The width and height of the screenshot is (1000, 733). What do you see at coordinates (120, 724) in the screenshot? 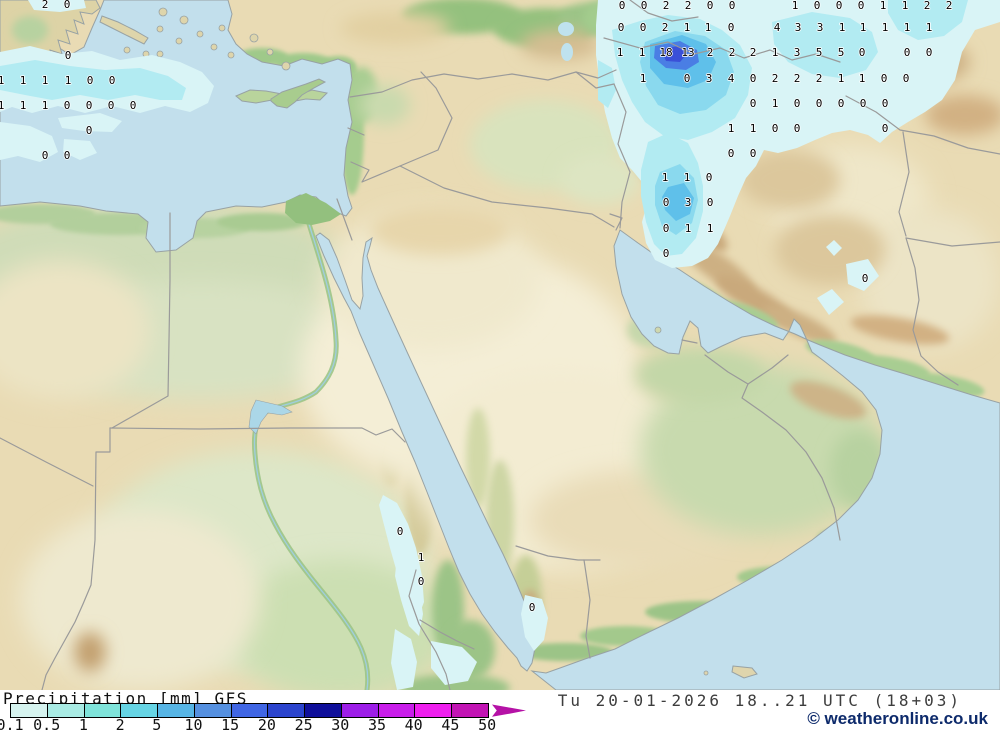
I see `legend-tick-label: 2` at bounding box center [120, 724].